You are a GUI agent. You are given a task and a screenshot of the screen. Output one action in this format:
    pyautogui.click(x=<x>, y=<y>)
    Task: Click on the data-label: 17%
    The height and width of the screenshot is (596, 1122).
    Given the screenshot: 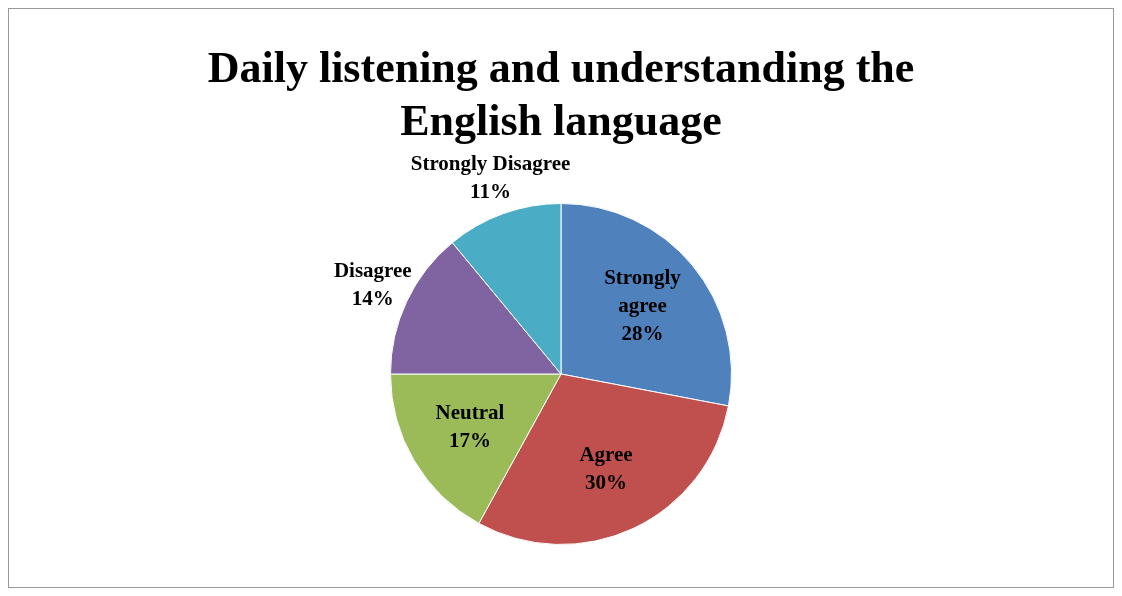 What is the action you would take?
    pyautogui.click(x=470, y=440)
    